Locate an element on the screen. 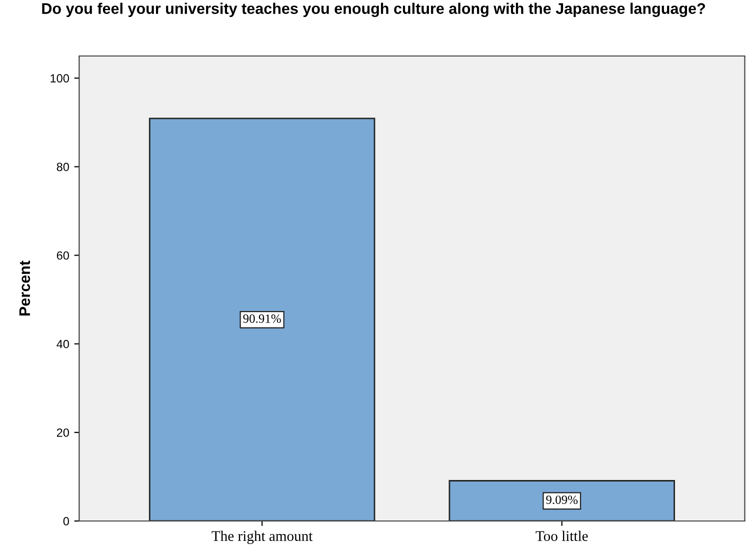 This screenshot has width=747, height=549. chart-title: Do you feel your university teaches you enough culture along with the Japanese language? is located at coordinates (374, 10).